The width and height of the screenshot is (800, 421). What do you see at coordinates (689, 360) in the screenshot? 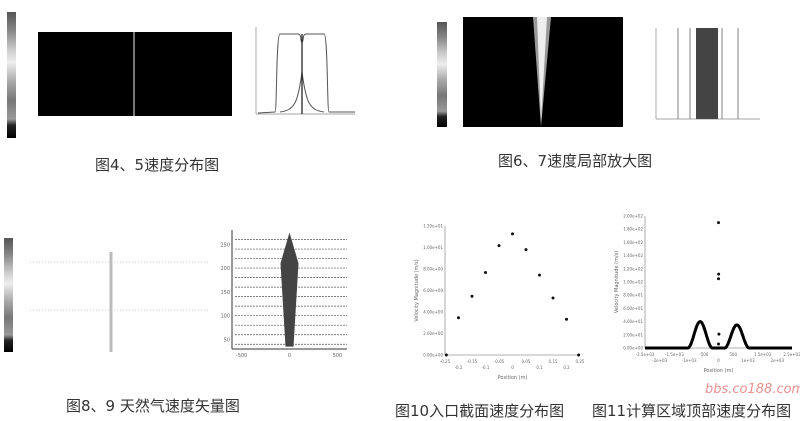
I see `x-tick-label: -1e+03` at bounding box center [689, 360].